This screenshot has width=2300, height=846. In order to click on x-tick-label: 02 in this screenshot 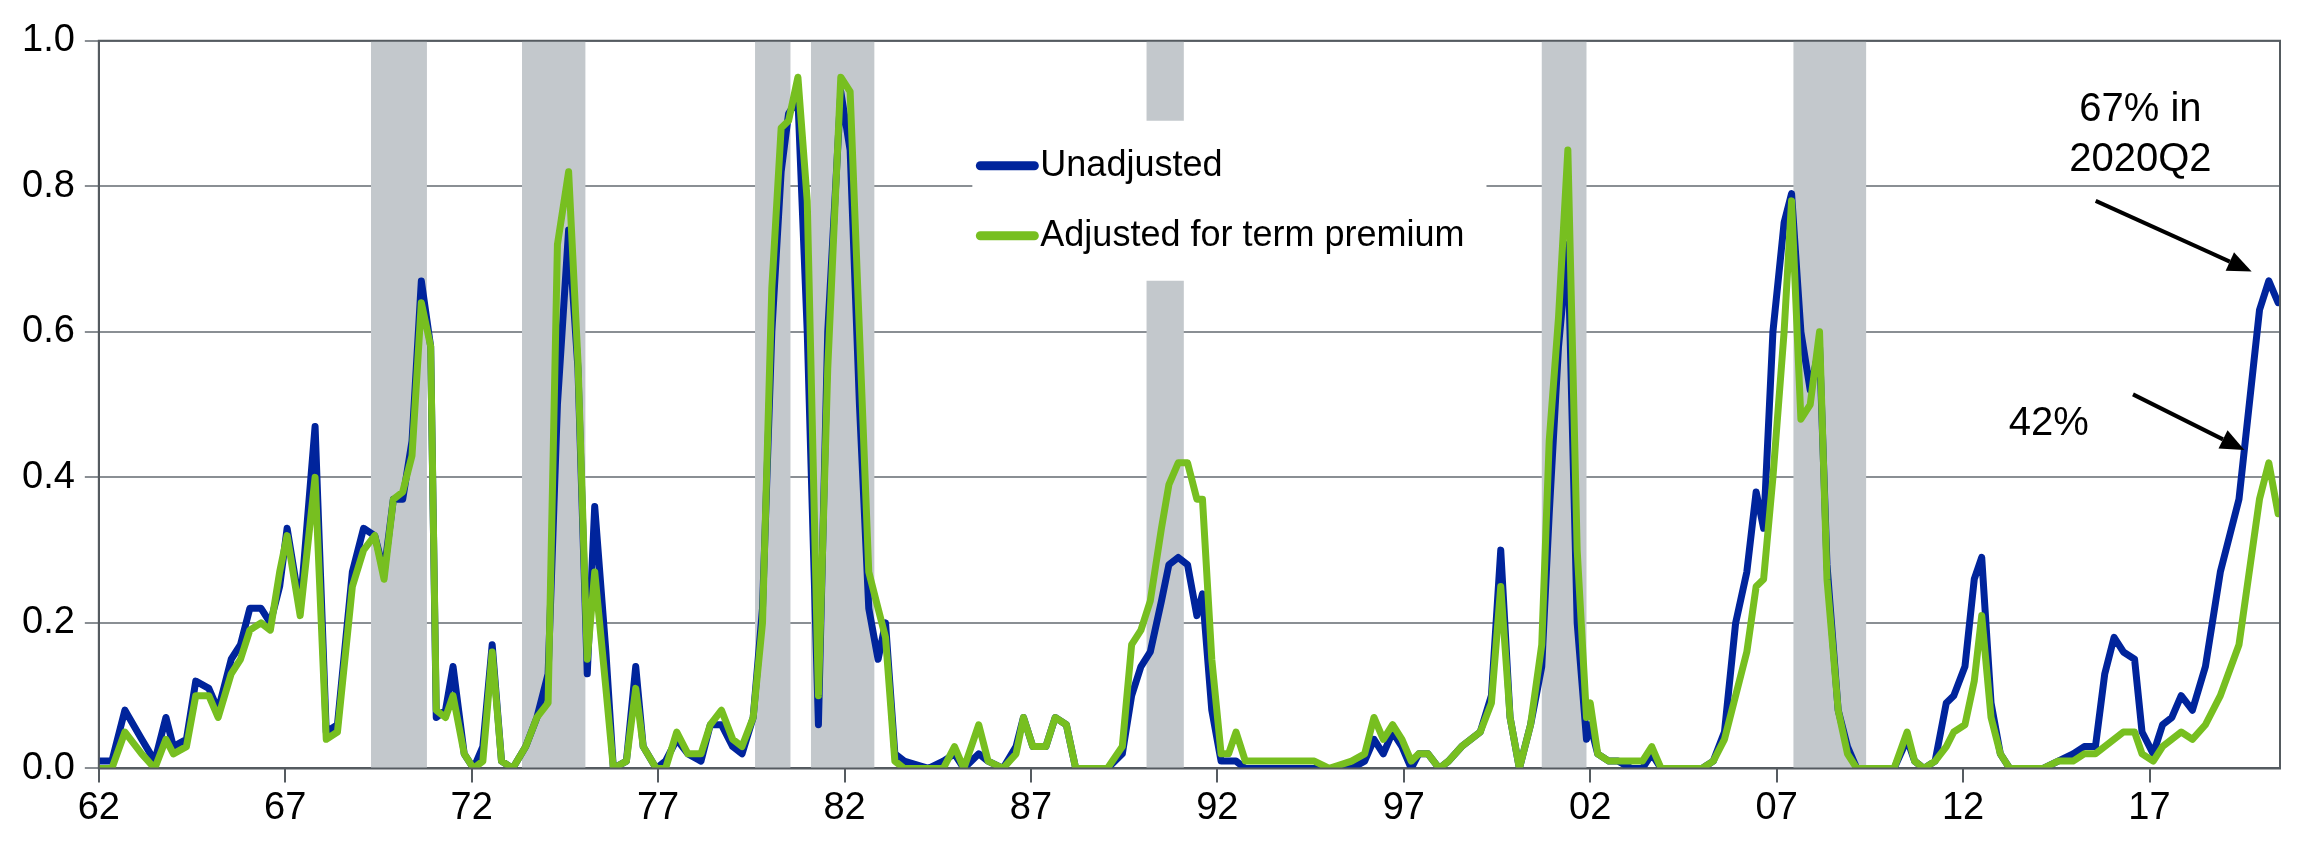, I will do `click(1590, 805)`.